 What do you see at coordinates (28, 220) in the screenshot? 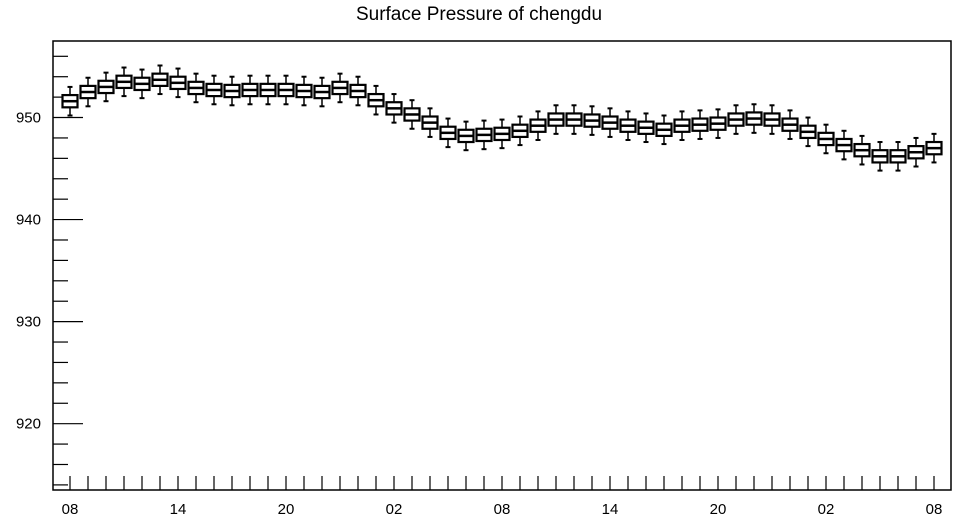
I see `y-tick-label: 940` at bounding box center [28, 220].